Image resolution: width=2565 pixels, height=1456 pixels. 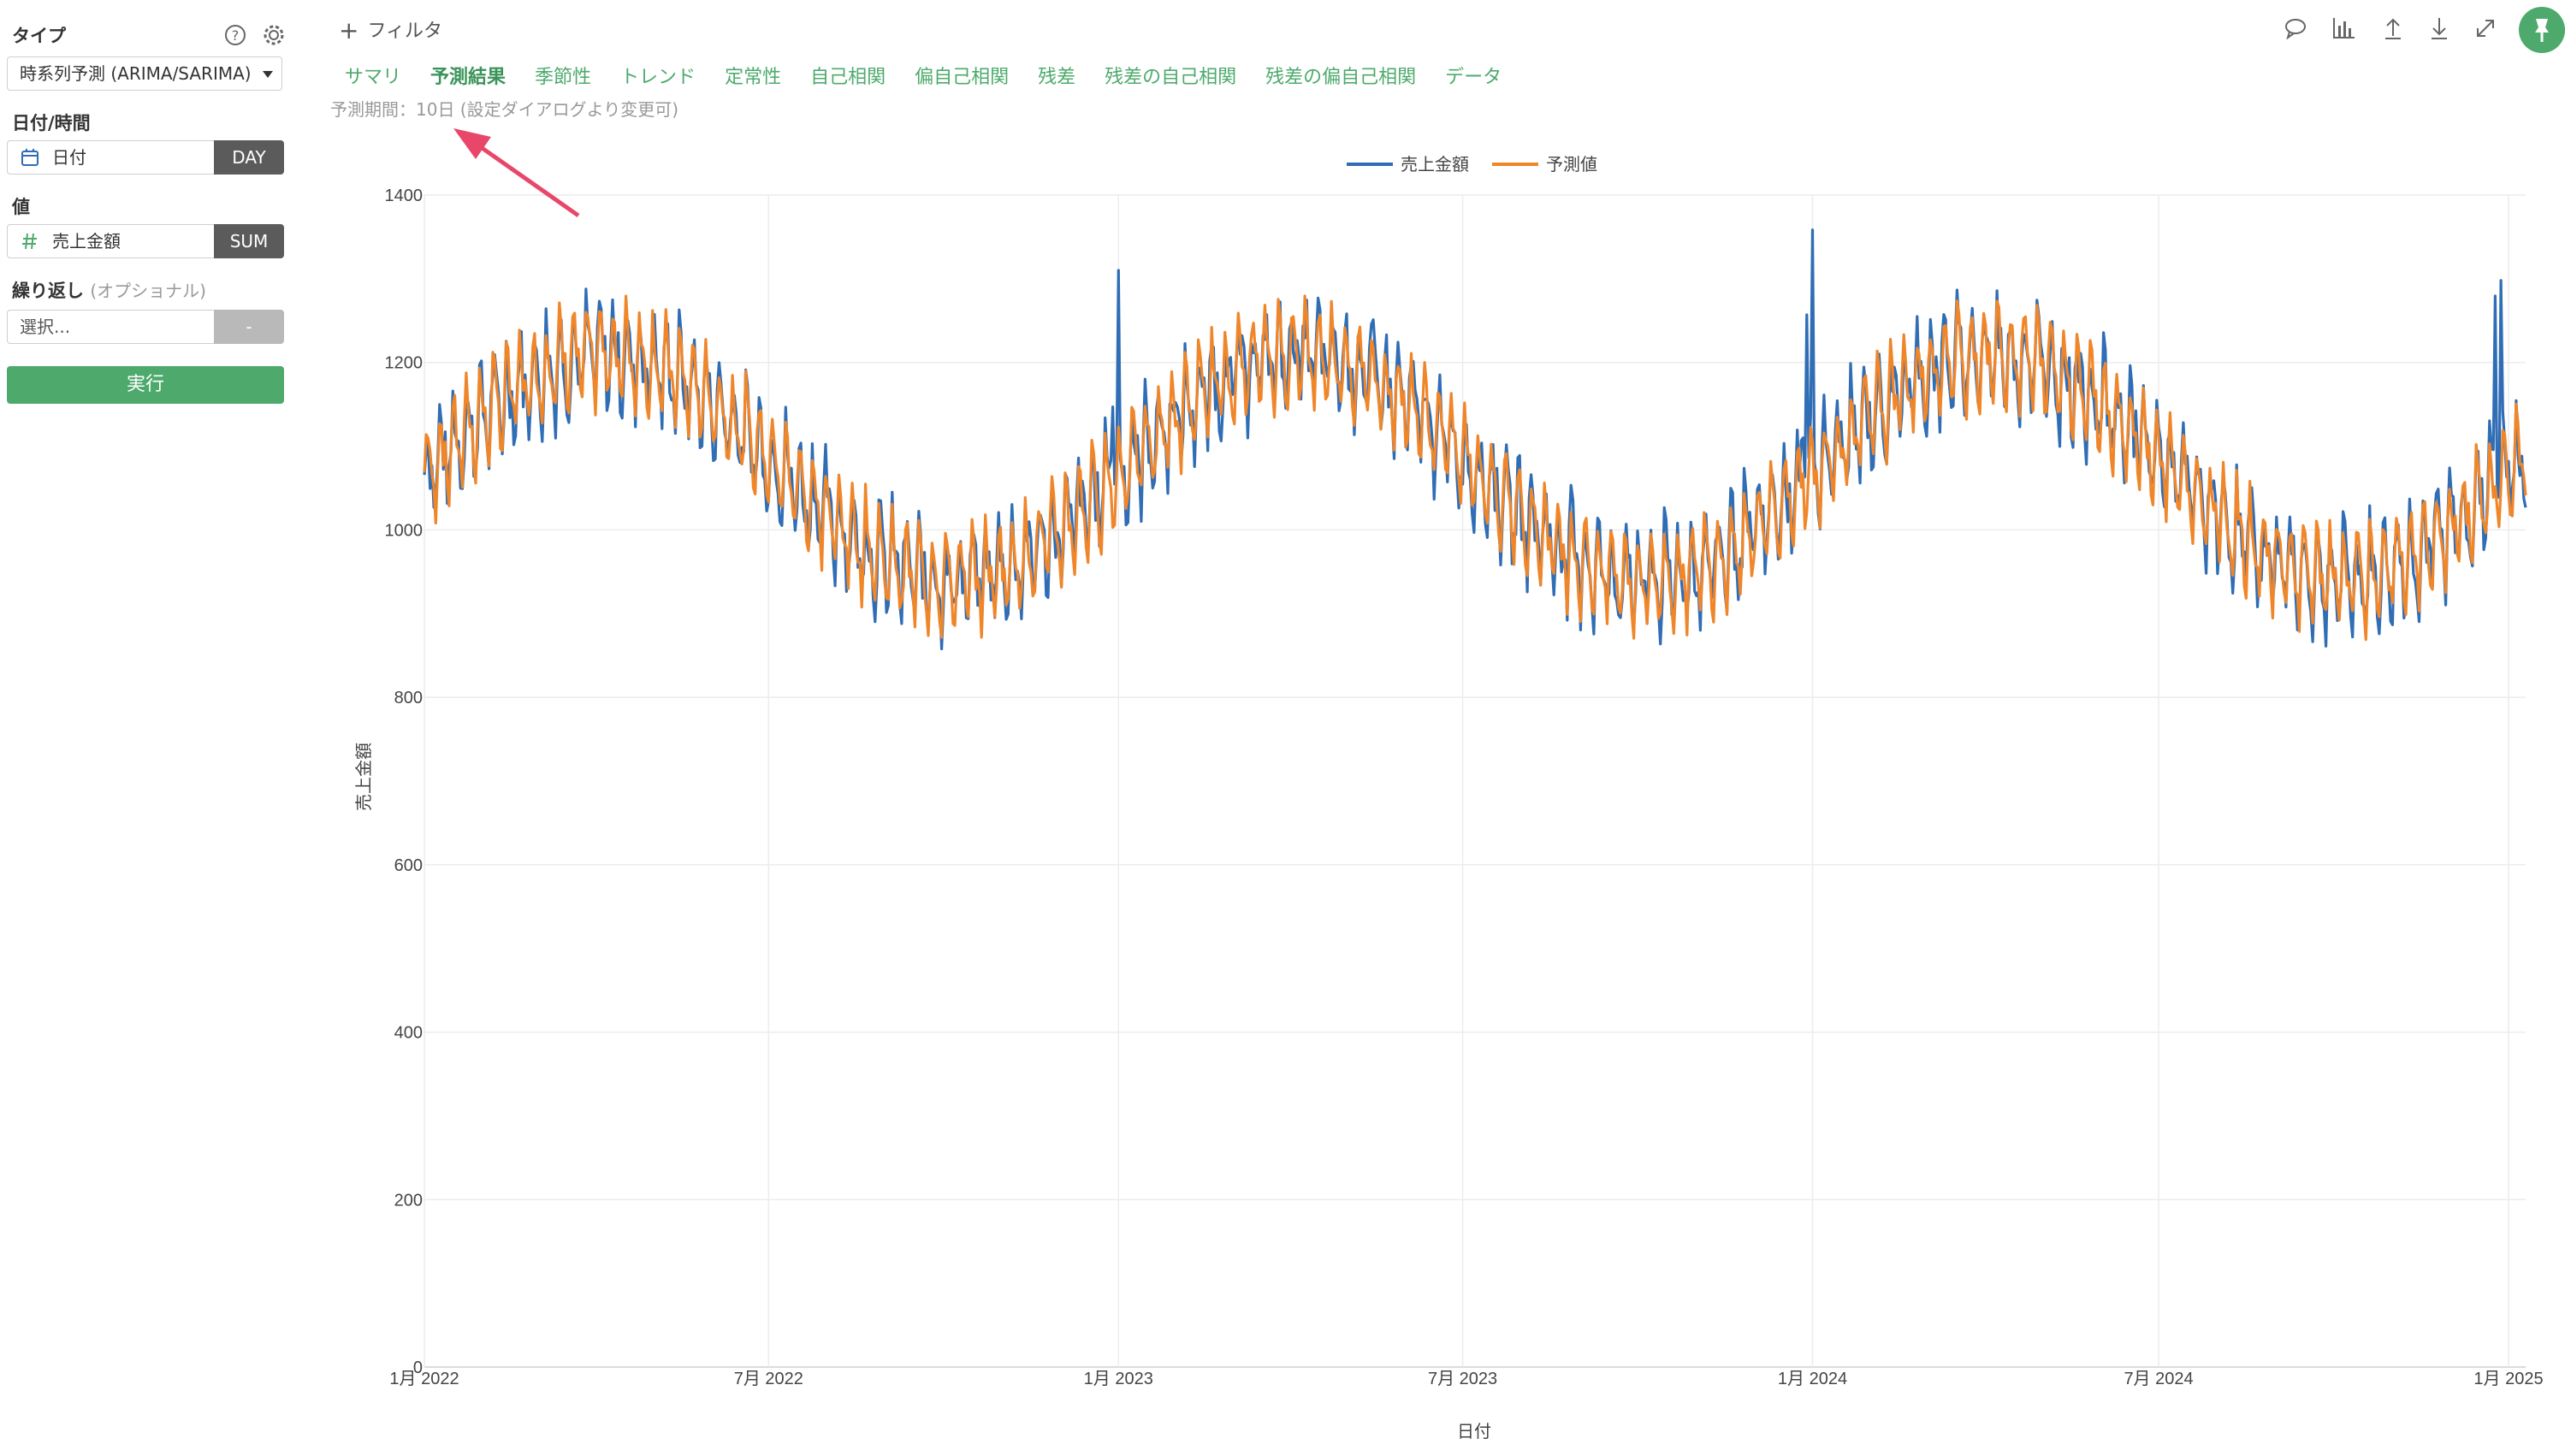 What do you see at coordinates (364, 777) in the screenshot?
I see `y-axis-title: 売上金額` at bounding box center [364, 777].